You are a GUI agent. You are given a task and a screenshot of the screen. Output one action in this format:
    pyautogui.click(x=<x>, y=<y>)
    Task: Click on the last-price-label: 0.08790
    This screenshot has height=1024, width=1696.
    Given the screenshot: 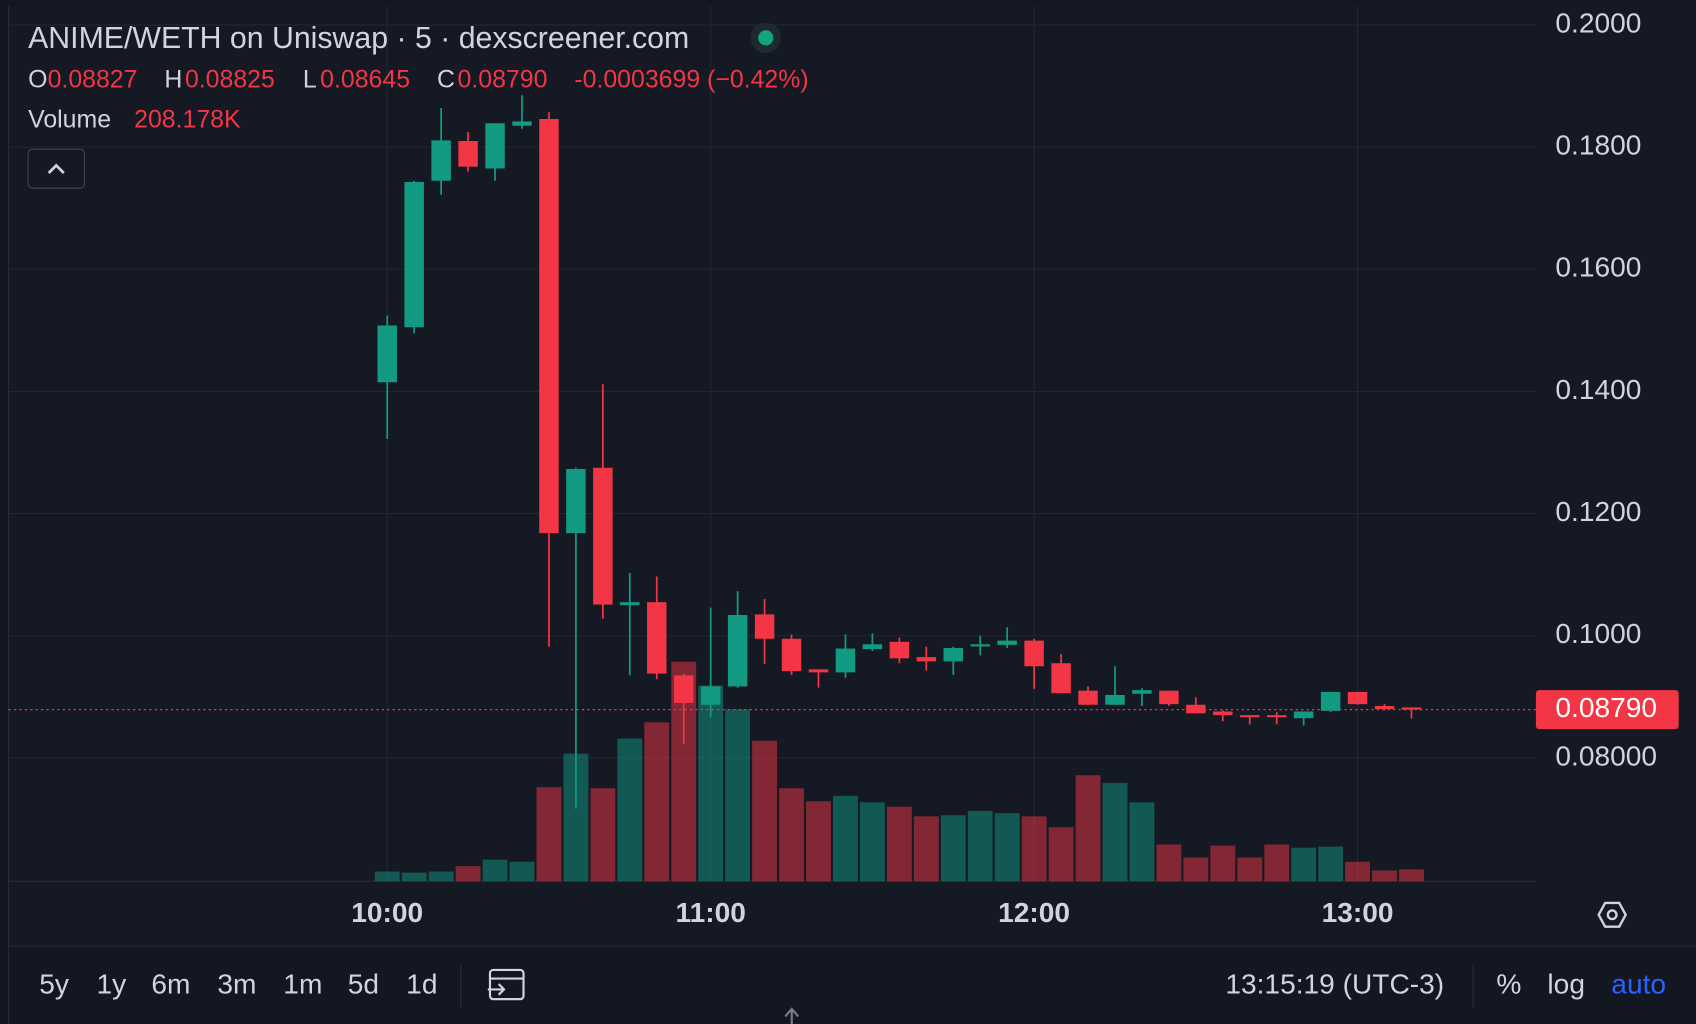 What is the action you would take?
    pyautogui.click(x=1606, y=707)
    